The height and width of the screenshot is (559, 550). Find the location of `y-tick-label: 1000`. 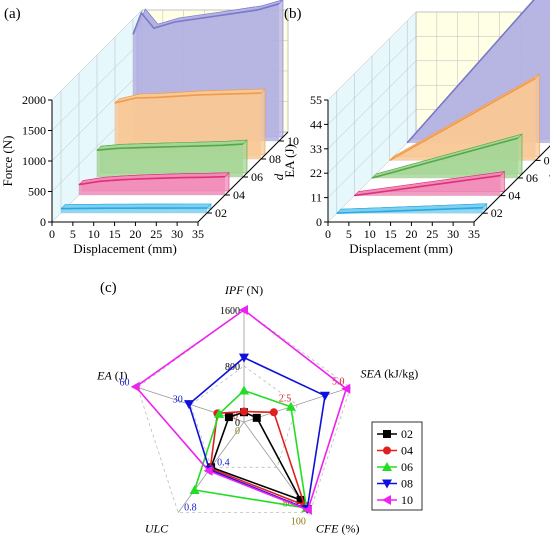

y-tick-label: 1000 is located at coordinates (34, 161).